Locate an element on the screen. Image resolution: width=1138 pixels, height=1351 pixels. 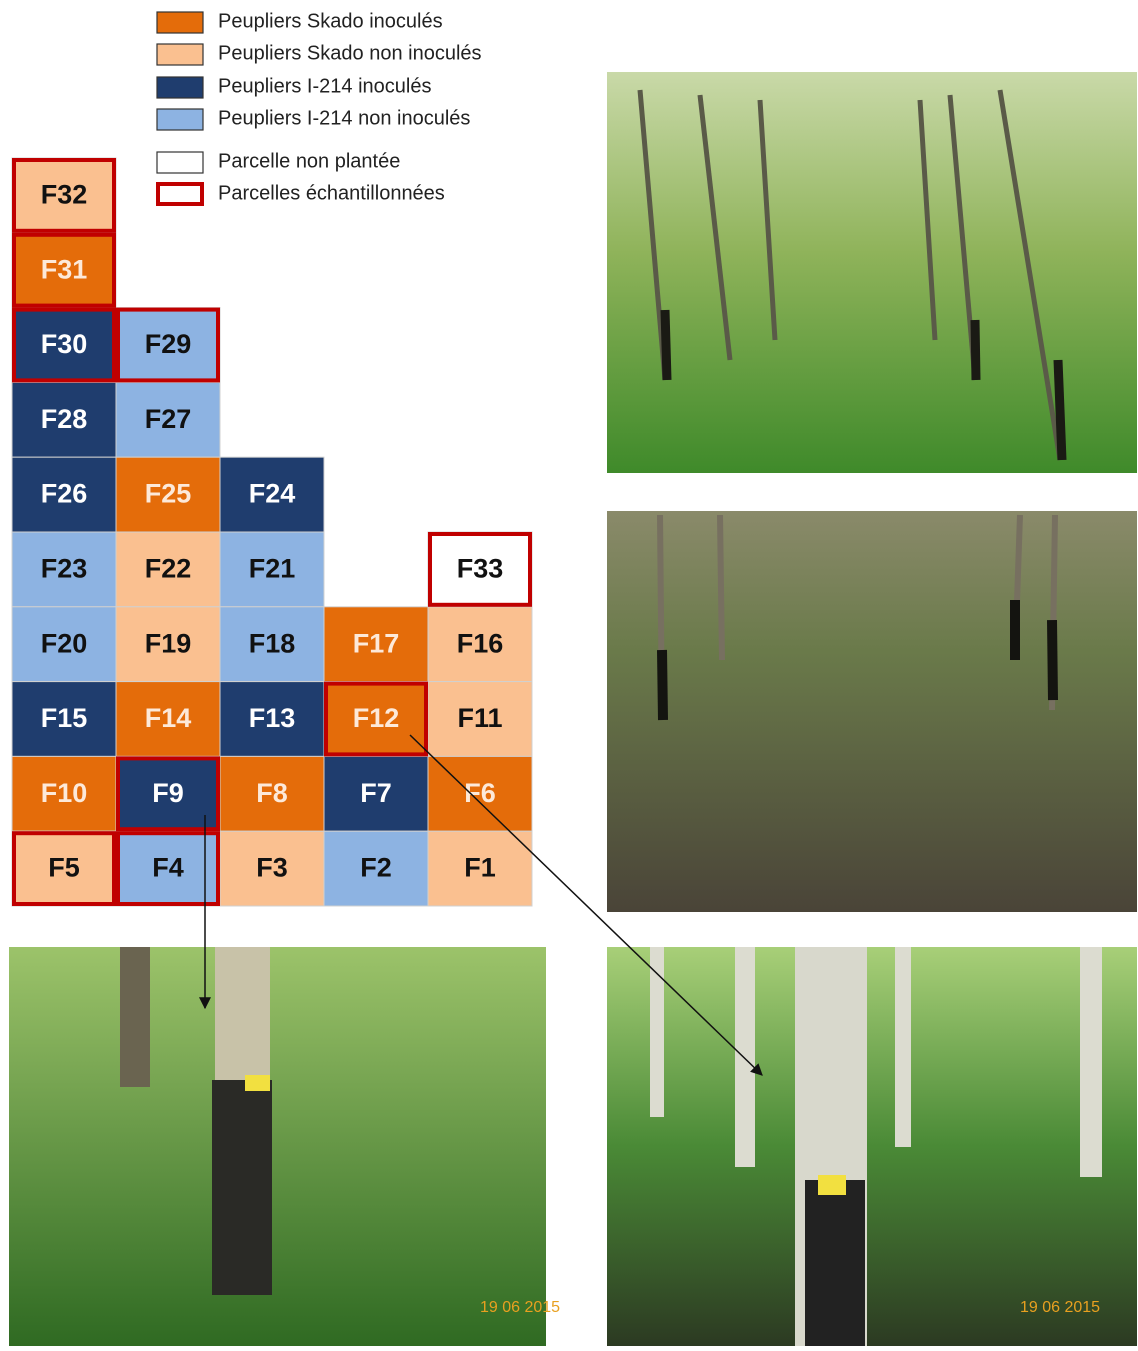
plot-label: F16 is located at coordinates (480, 643).